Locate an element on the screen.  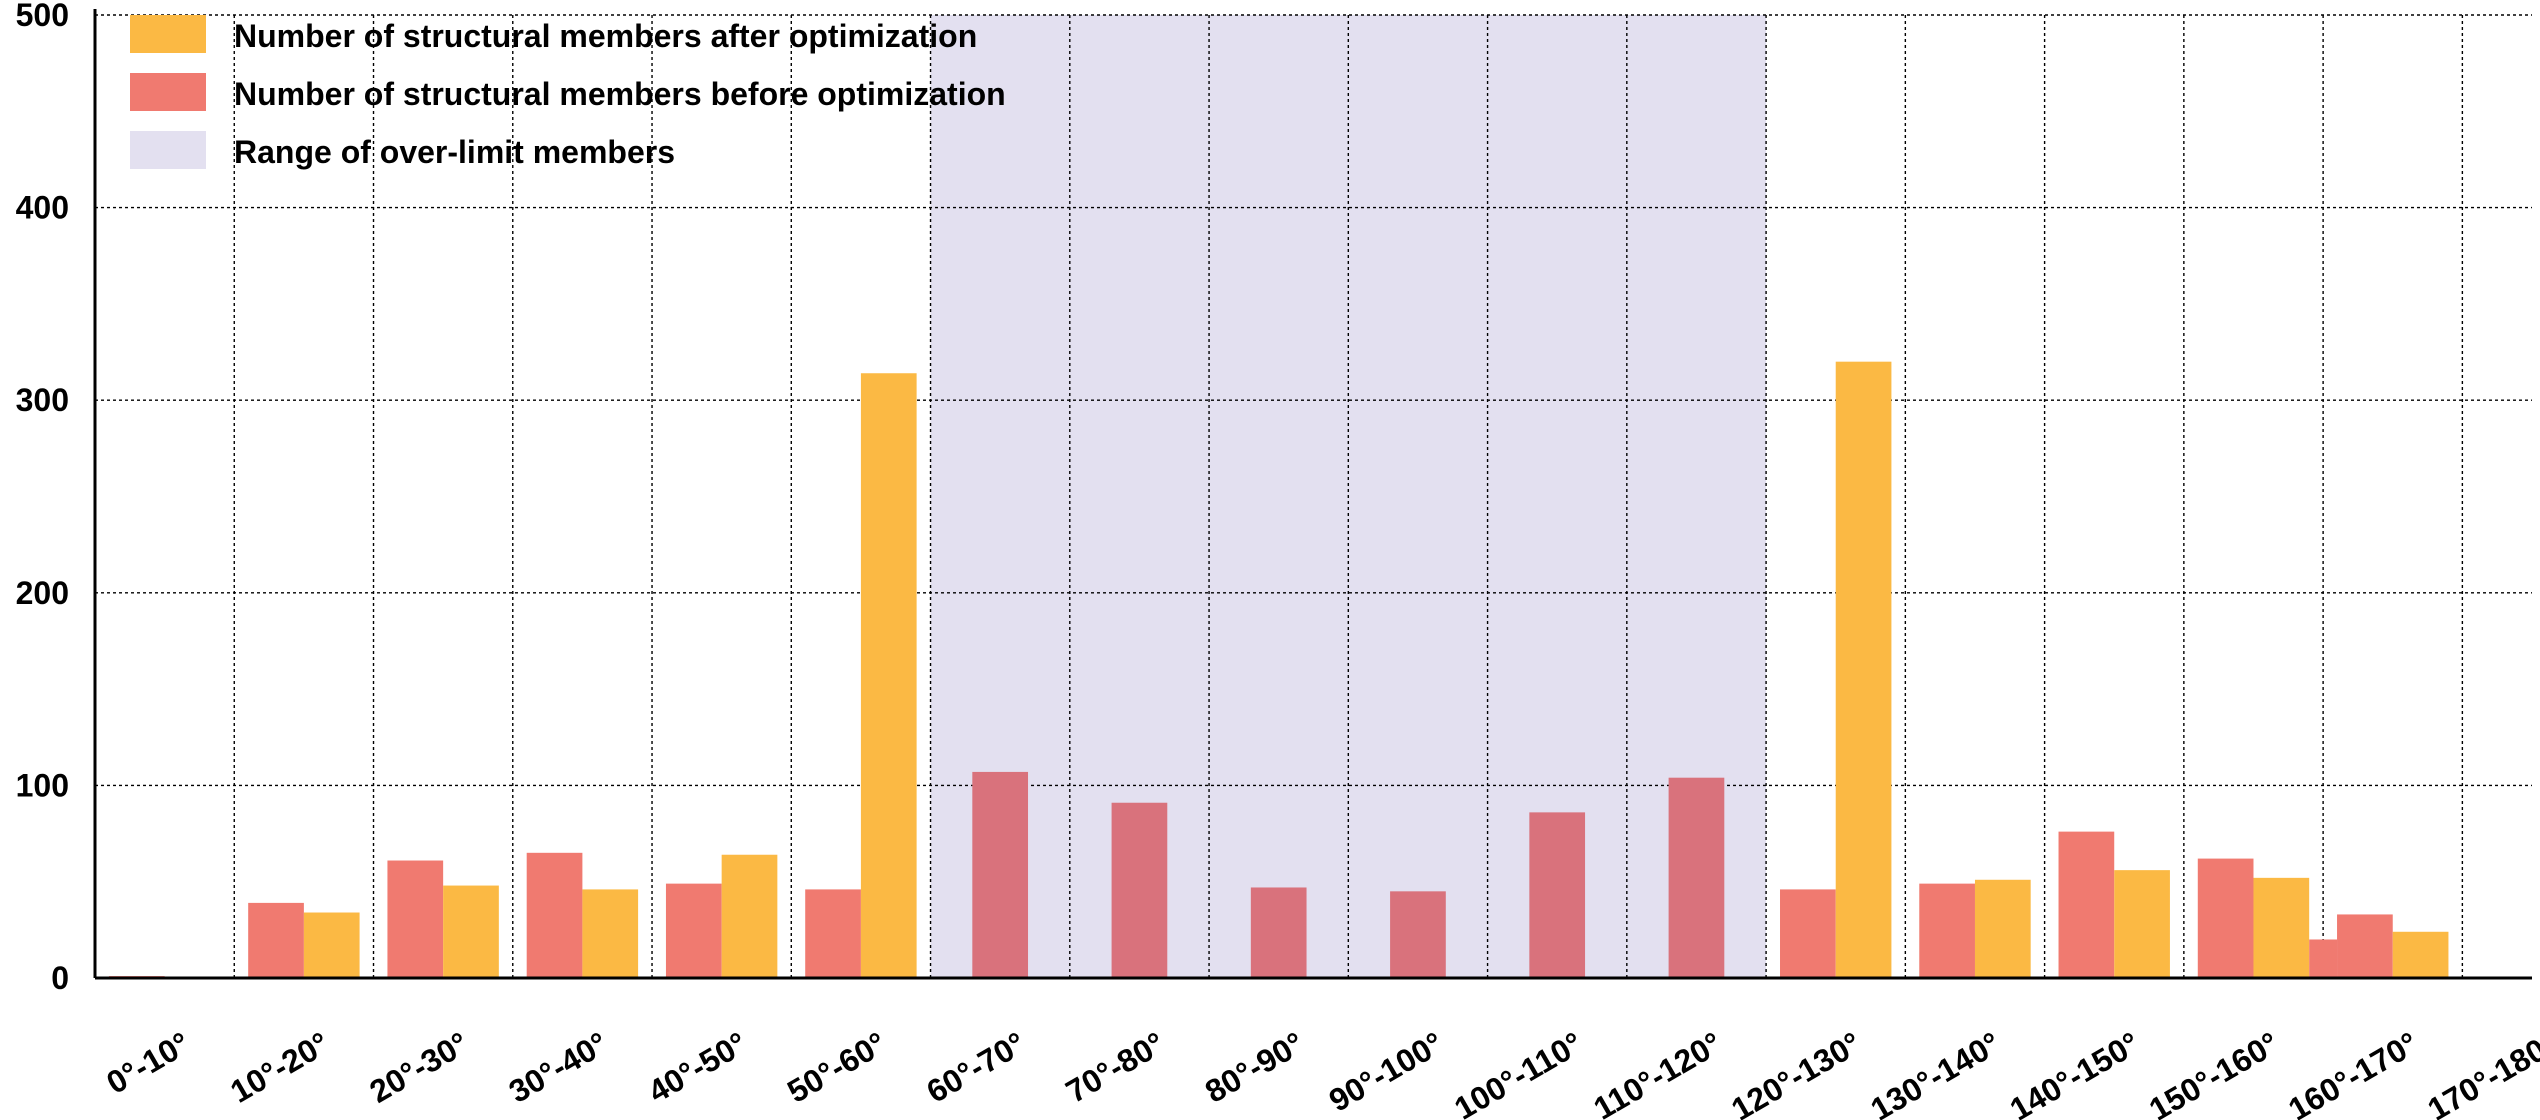
legend-label-2: Range of over-limit members is located at coordinates (454, 152).